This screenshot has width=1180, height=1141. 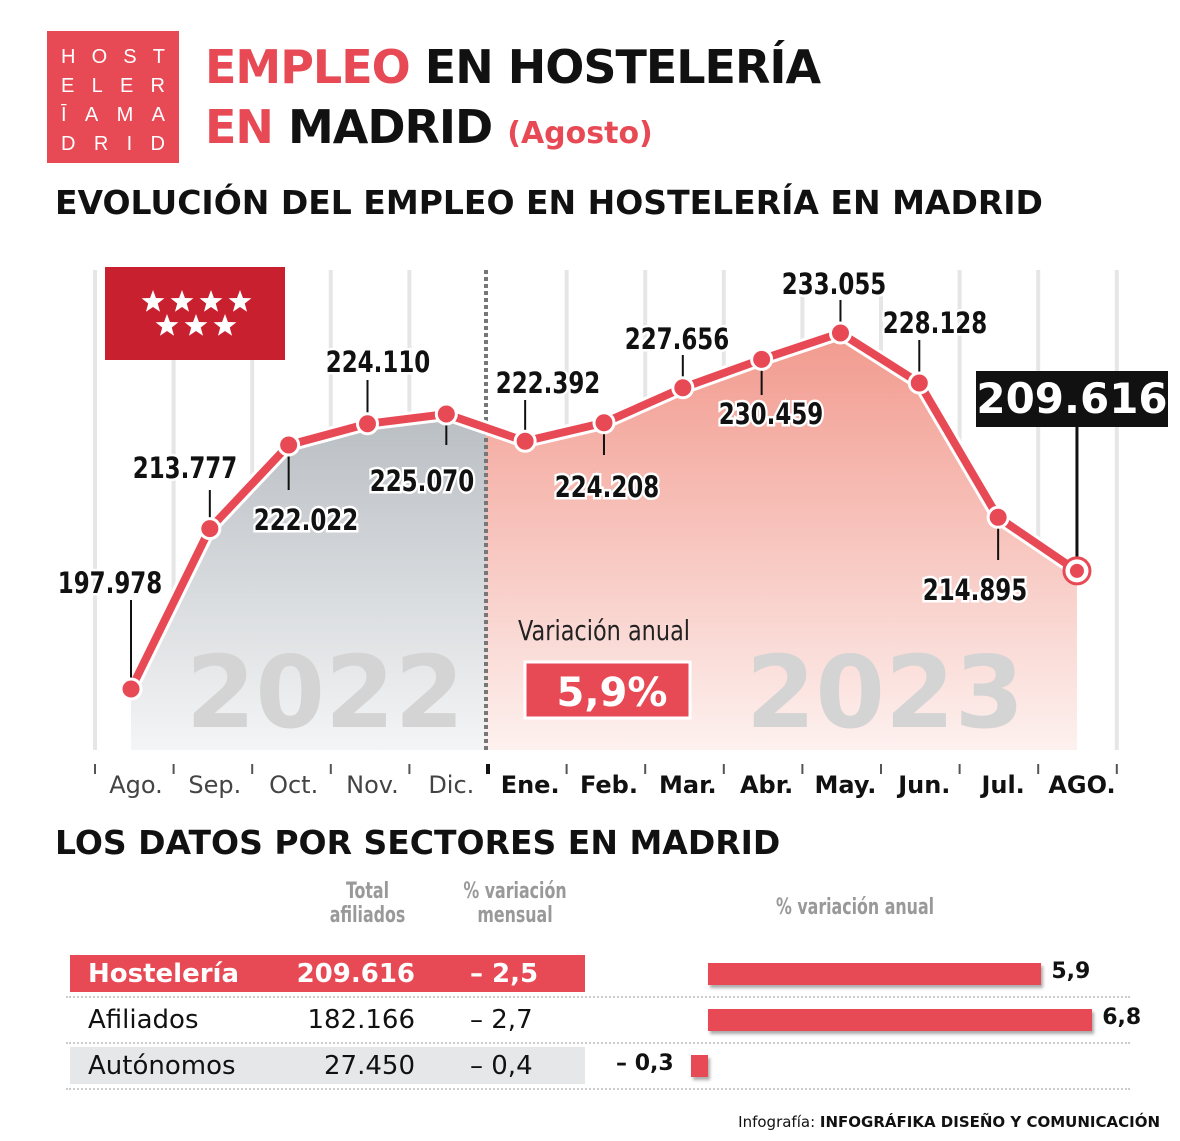 What do you see at coordinates (355, 973) in the screenshot?
I see `row-total: 209.616` at bounding box center [355, 973].